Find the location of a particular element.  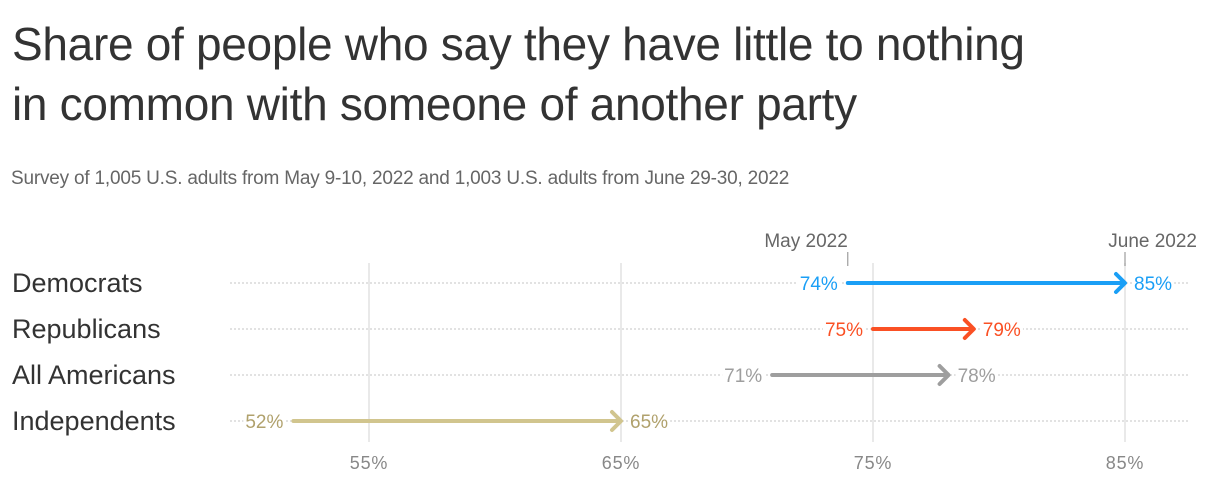

end-value-label: 79% is located at coordinates (1002, 330).